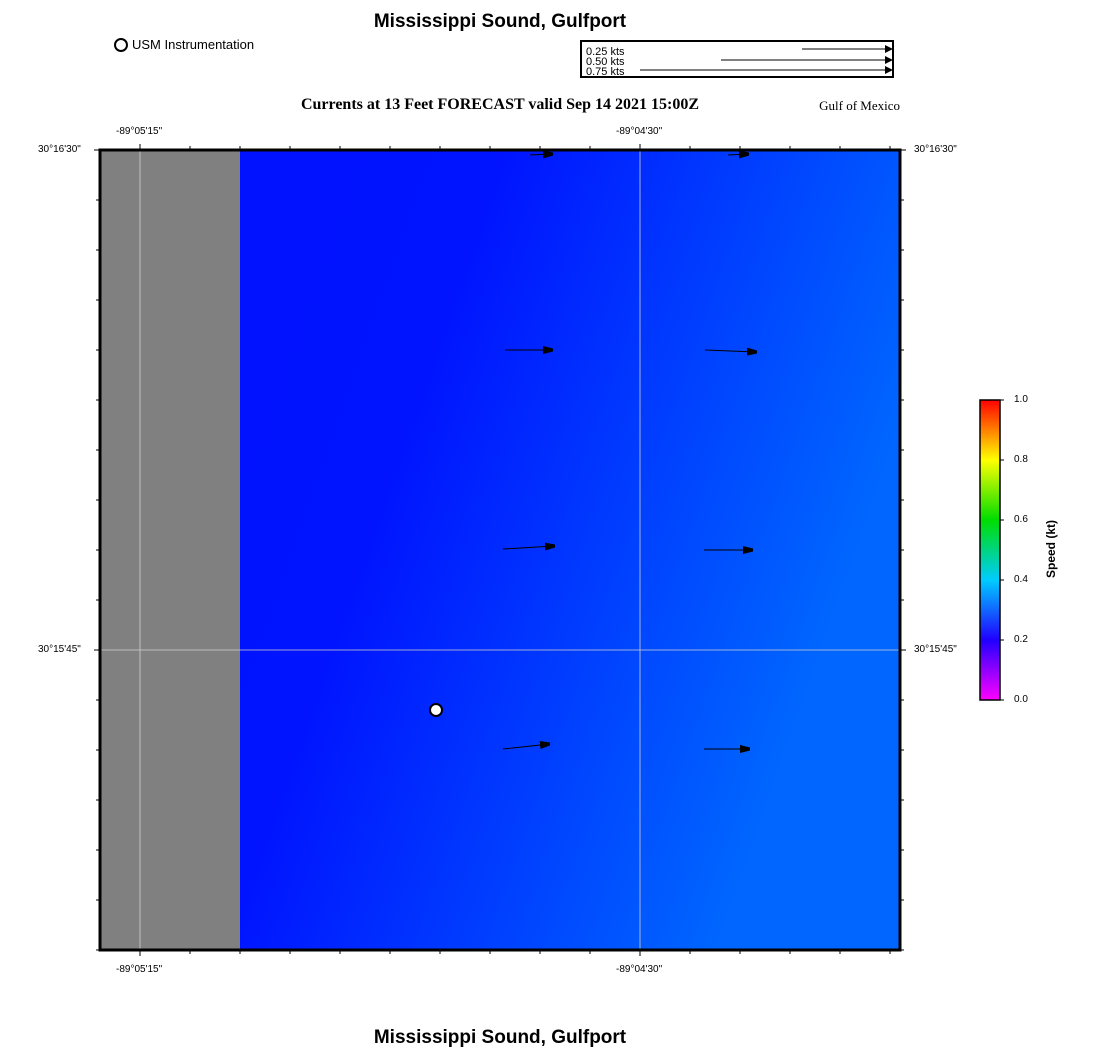 The width and height of the screenshot is (1100, 1050). Describe the element at coordinates (605, 52) in the screenshot. I see `scale-label-025: 0.25 kts` at that location.